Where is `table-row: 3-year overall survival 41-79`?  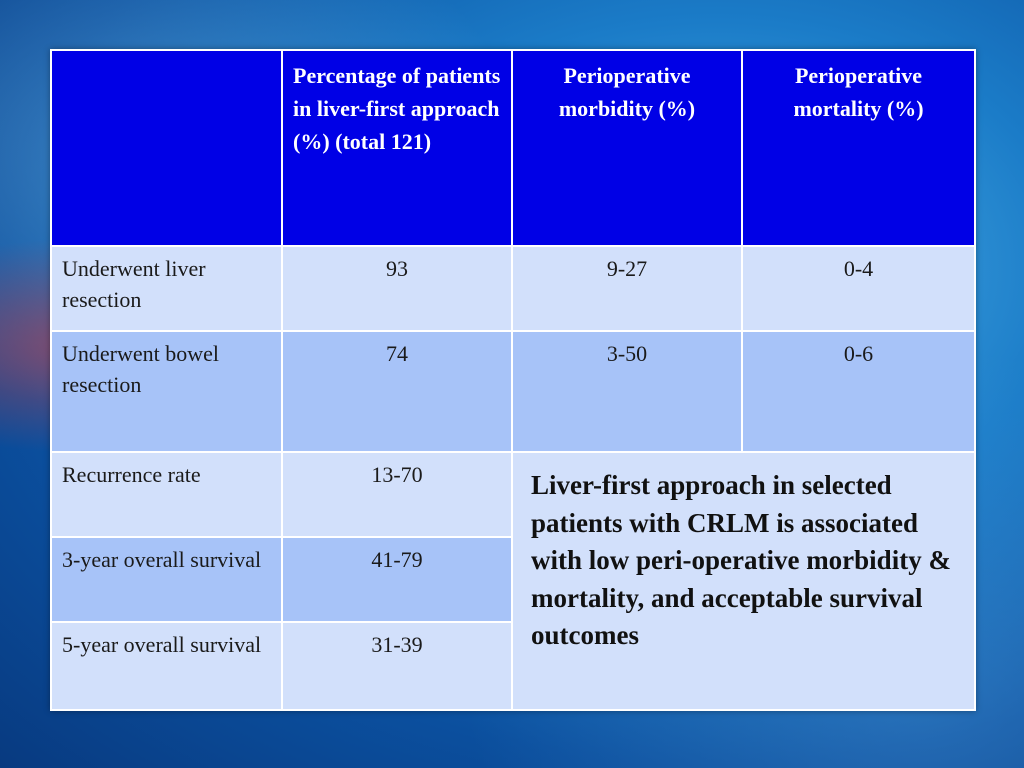
table-row: 3-year overall survival 41-79 is located at coordinates (512, 579).